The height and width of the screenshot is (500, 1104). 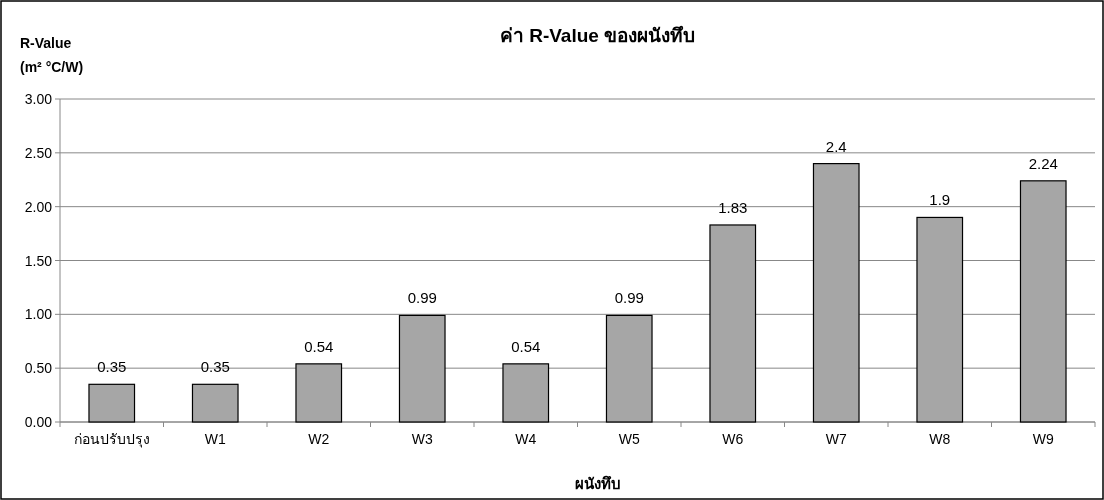 What do you see at coordinates (940, 200) in the screenshot?
I see `data-label: 1.9` at bounding box center [940, 200].